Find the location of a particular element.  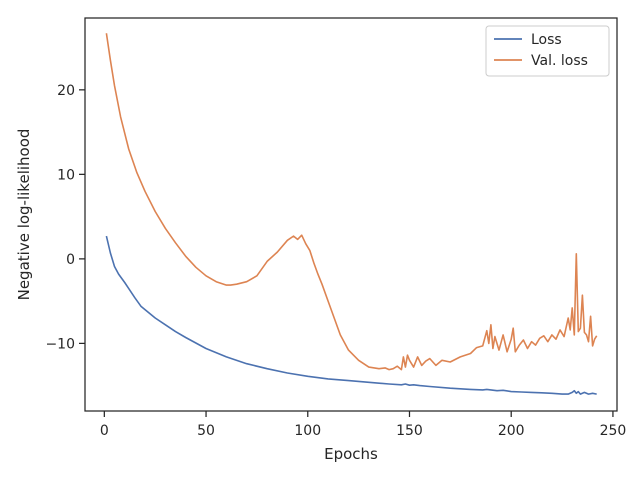

y-tick-label: 0 is located at coordinates (70, 260).